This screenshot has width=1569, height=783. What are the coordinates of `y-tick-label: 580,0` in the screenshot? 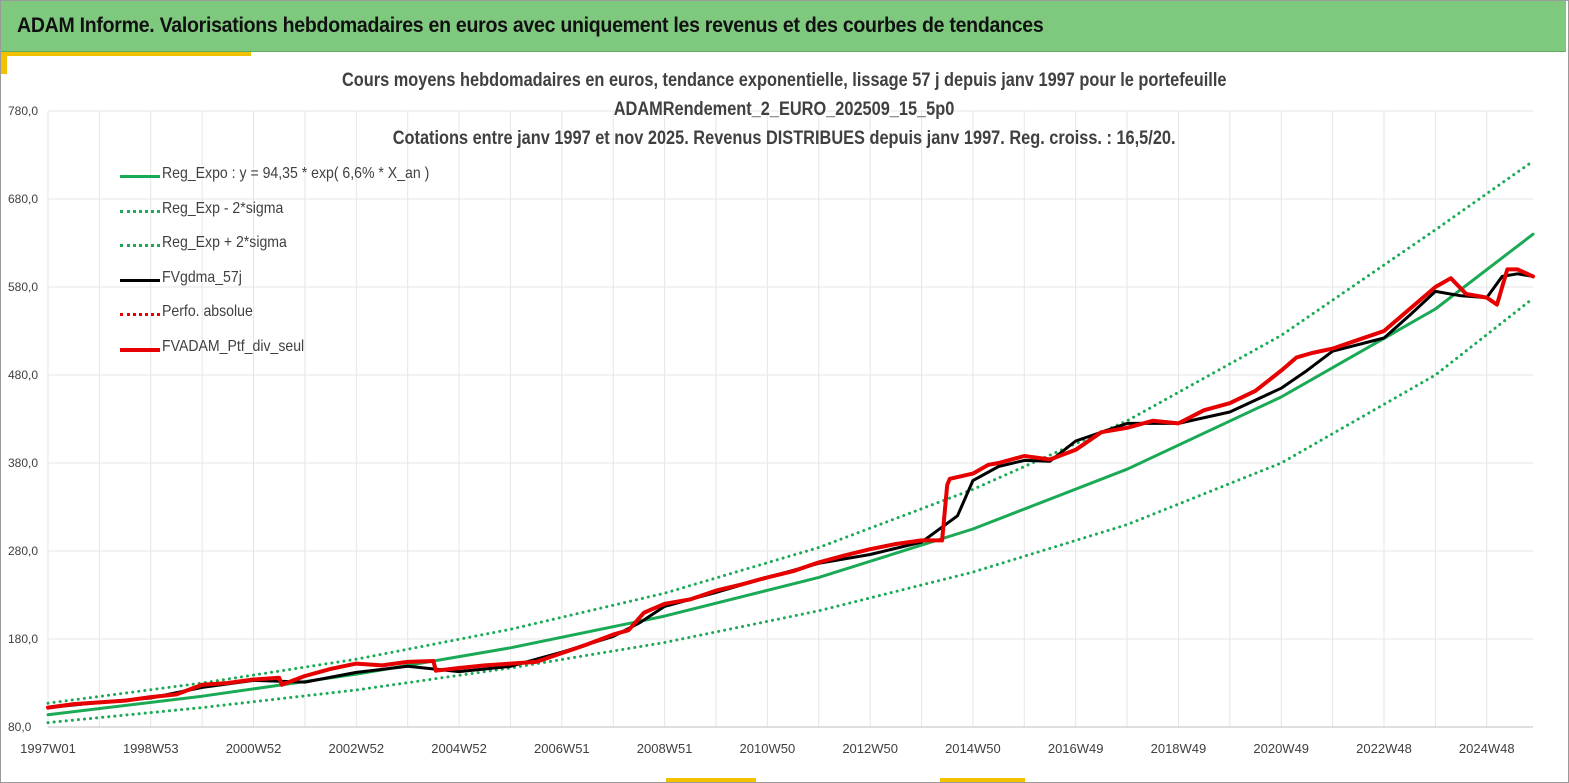 It's located at (23, 287).